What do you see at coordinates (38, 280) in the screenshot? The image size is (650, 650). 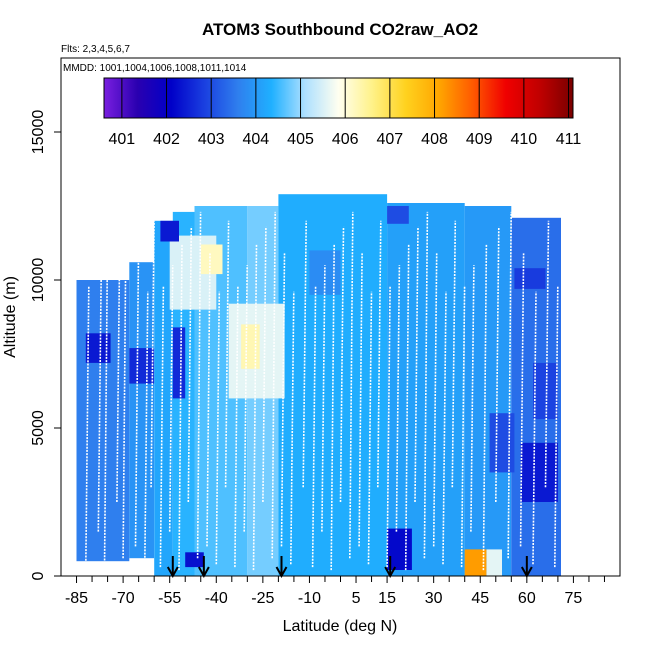 I see `y-tick-label: 10000` at bounding box center [38, 280].